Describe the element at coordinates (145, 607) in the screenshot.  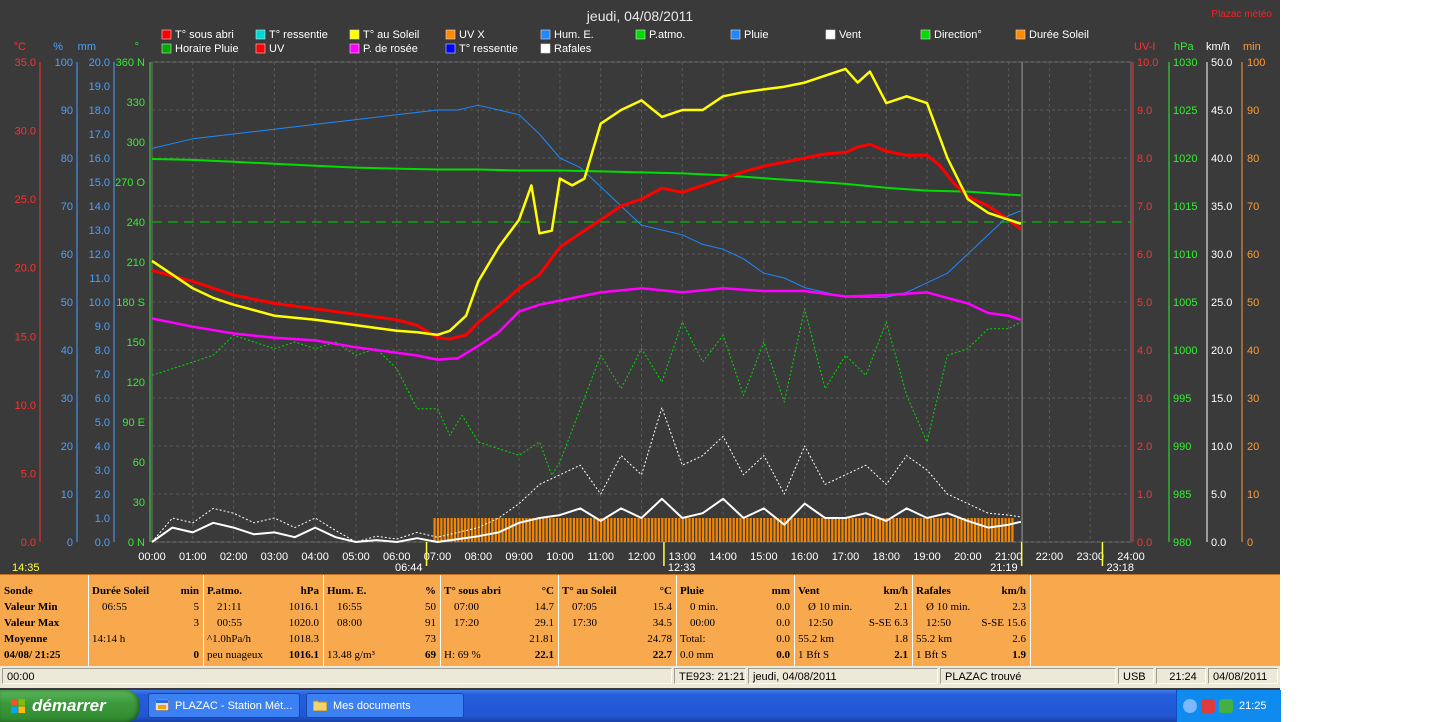
I see `stats-cell-row: 06:55 5` at that location.